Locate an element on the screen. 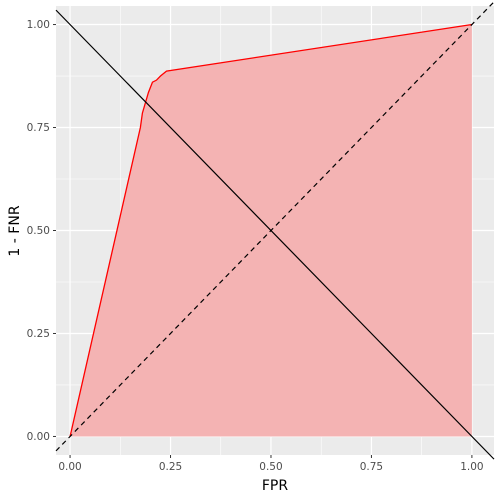 This screenshot has height=500, width=500. x-tick-label: 0.25 is located at coordinates (170, 467).